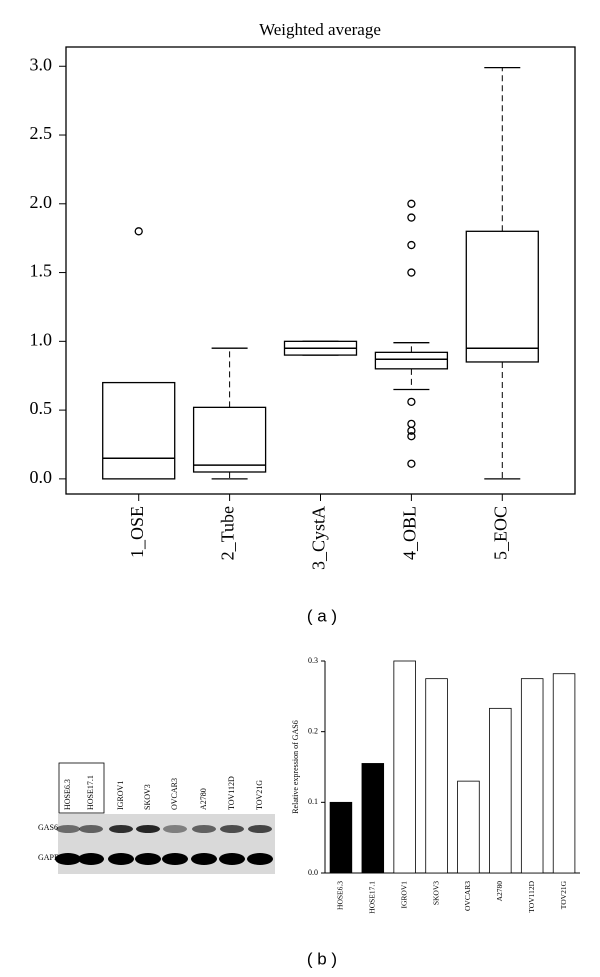 The height and width of the screenshot is (977, 600). What do you see at coordinates (435, 893) in the screenshot?
I see `x-tick-label: SKOV3` at bounding box center [435, 893].